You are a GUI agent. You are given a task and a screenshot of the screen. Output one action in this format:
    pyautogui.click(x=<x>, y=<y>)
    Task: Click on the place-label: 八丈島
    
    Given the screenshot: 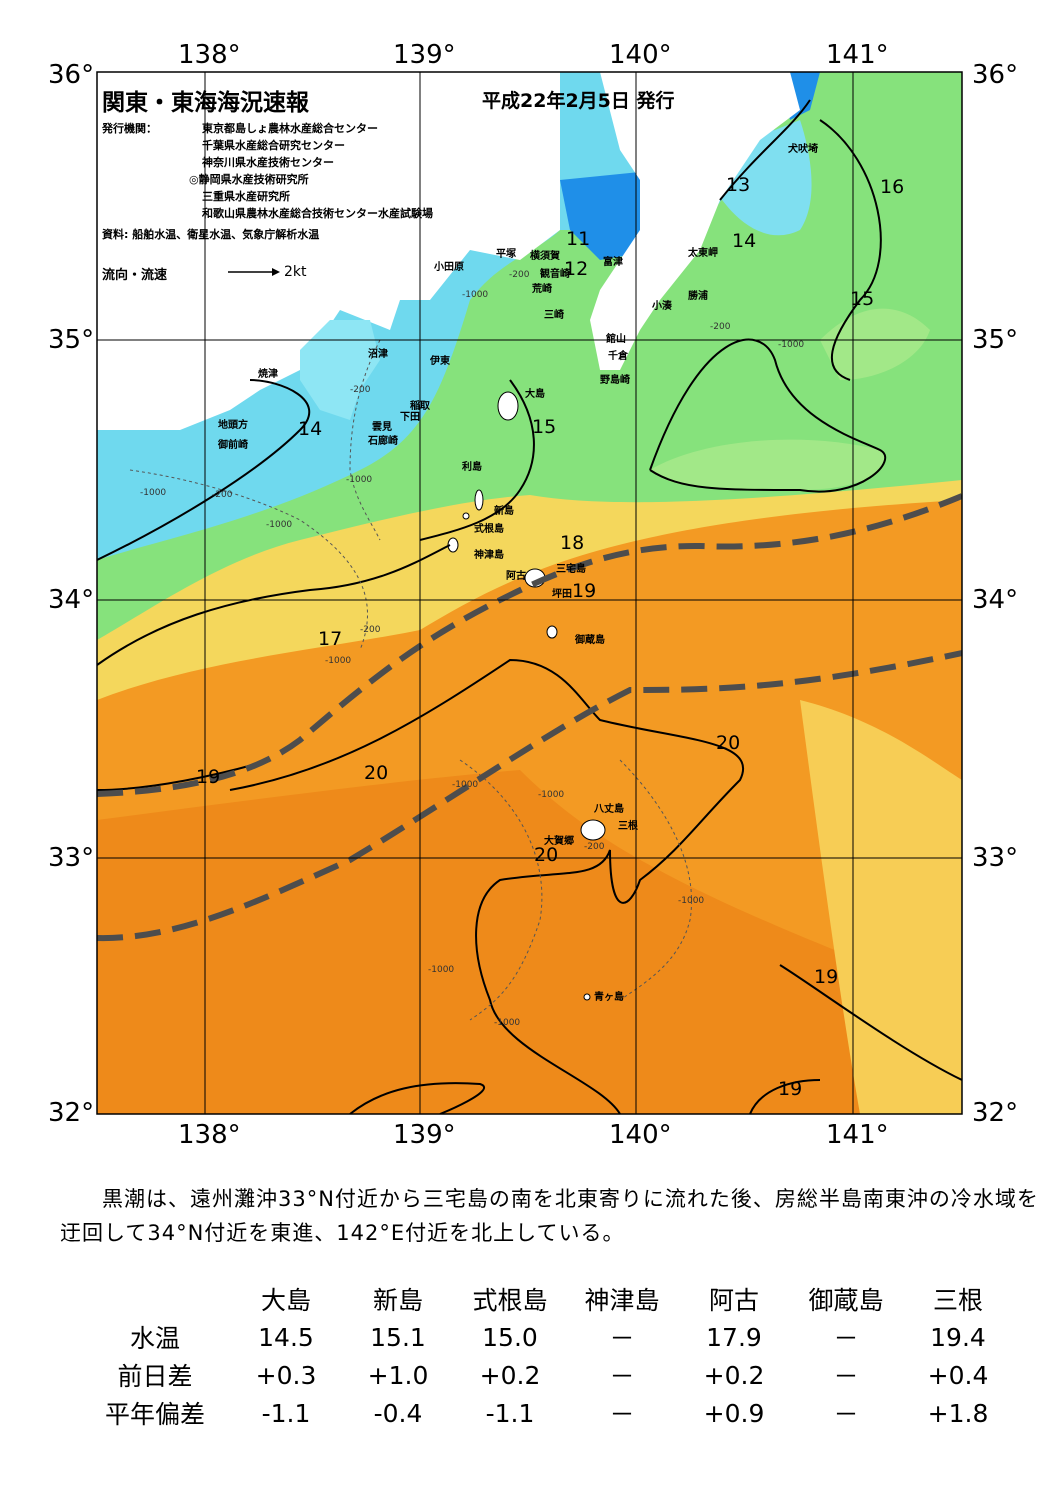 What is the action you would take?
    pyautogui.click(x=609, y=809)
    